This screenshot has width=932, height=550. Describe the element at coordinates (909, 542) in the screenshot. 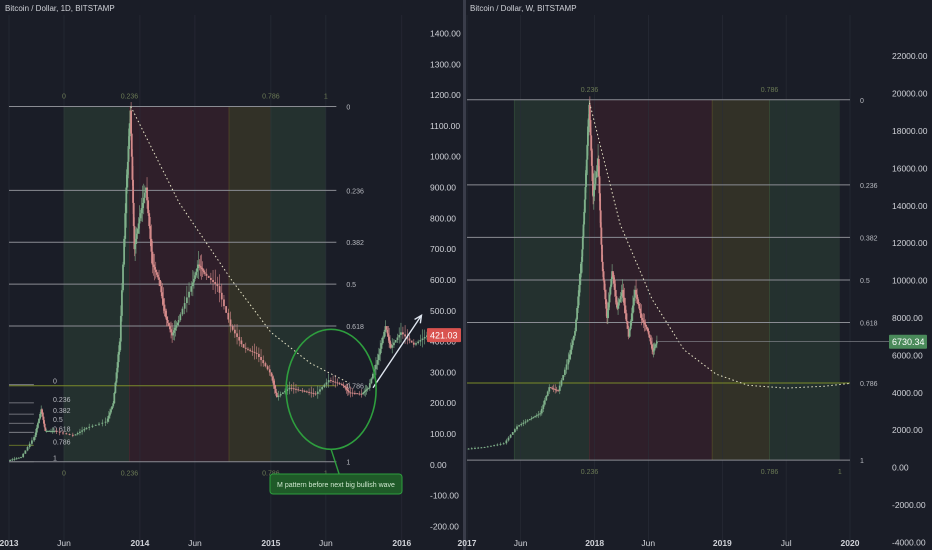

I see `y-axis-tick-label: -4000.00` at that location.